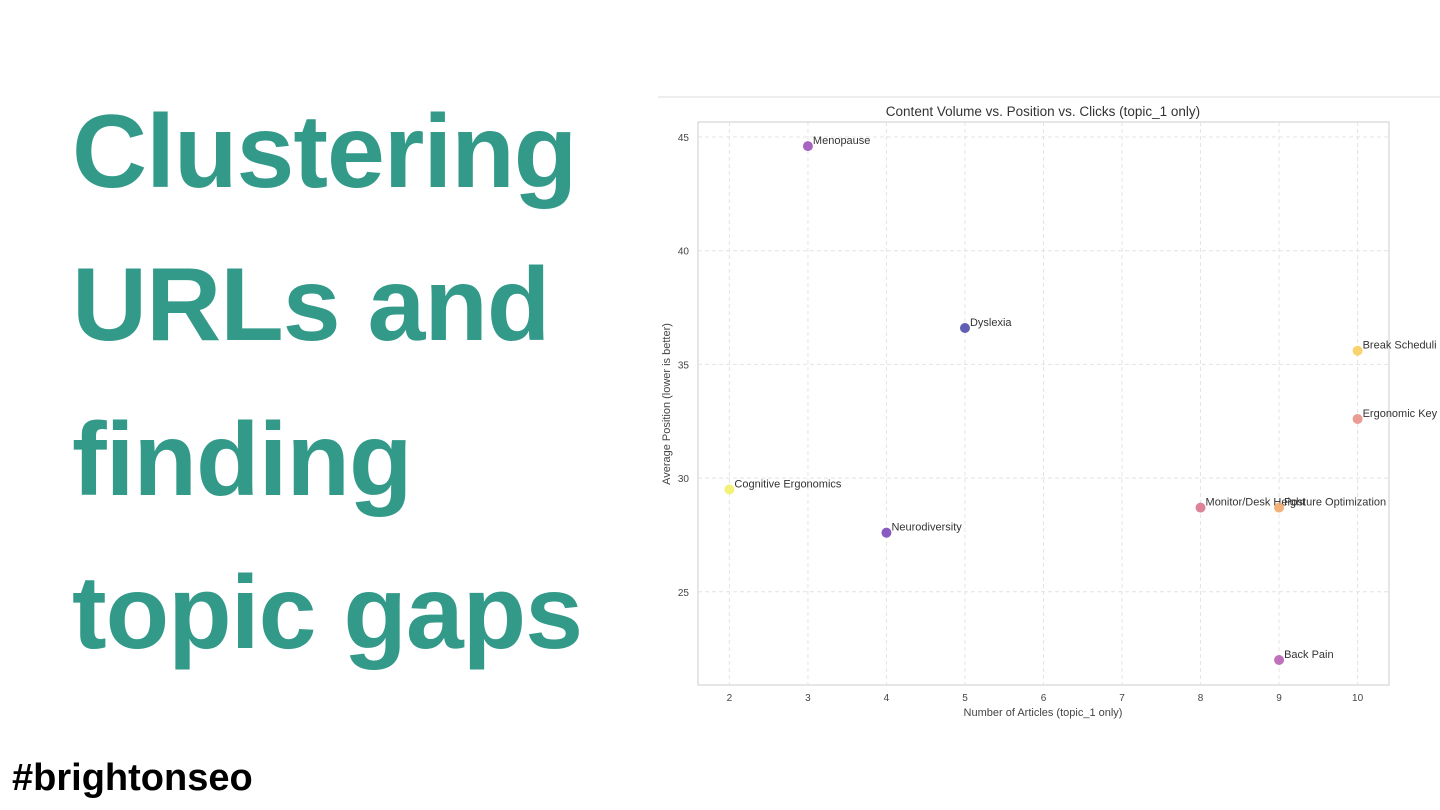 This screenshot has height=810, width=1440. What do you see at coordinates (684, 479) in the screenshot?
I see `y-tick-label: 30` at bounding box center [684, 479].